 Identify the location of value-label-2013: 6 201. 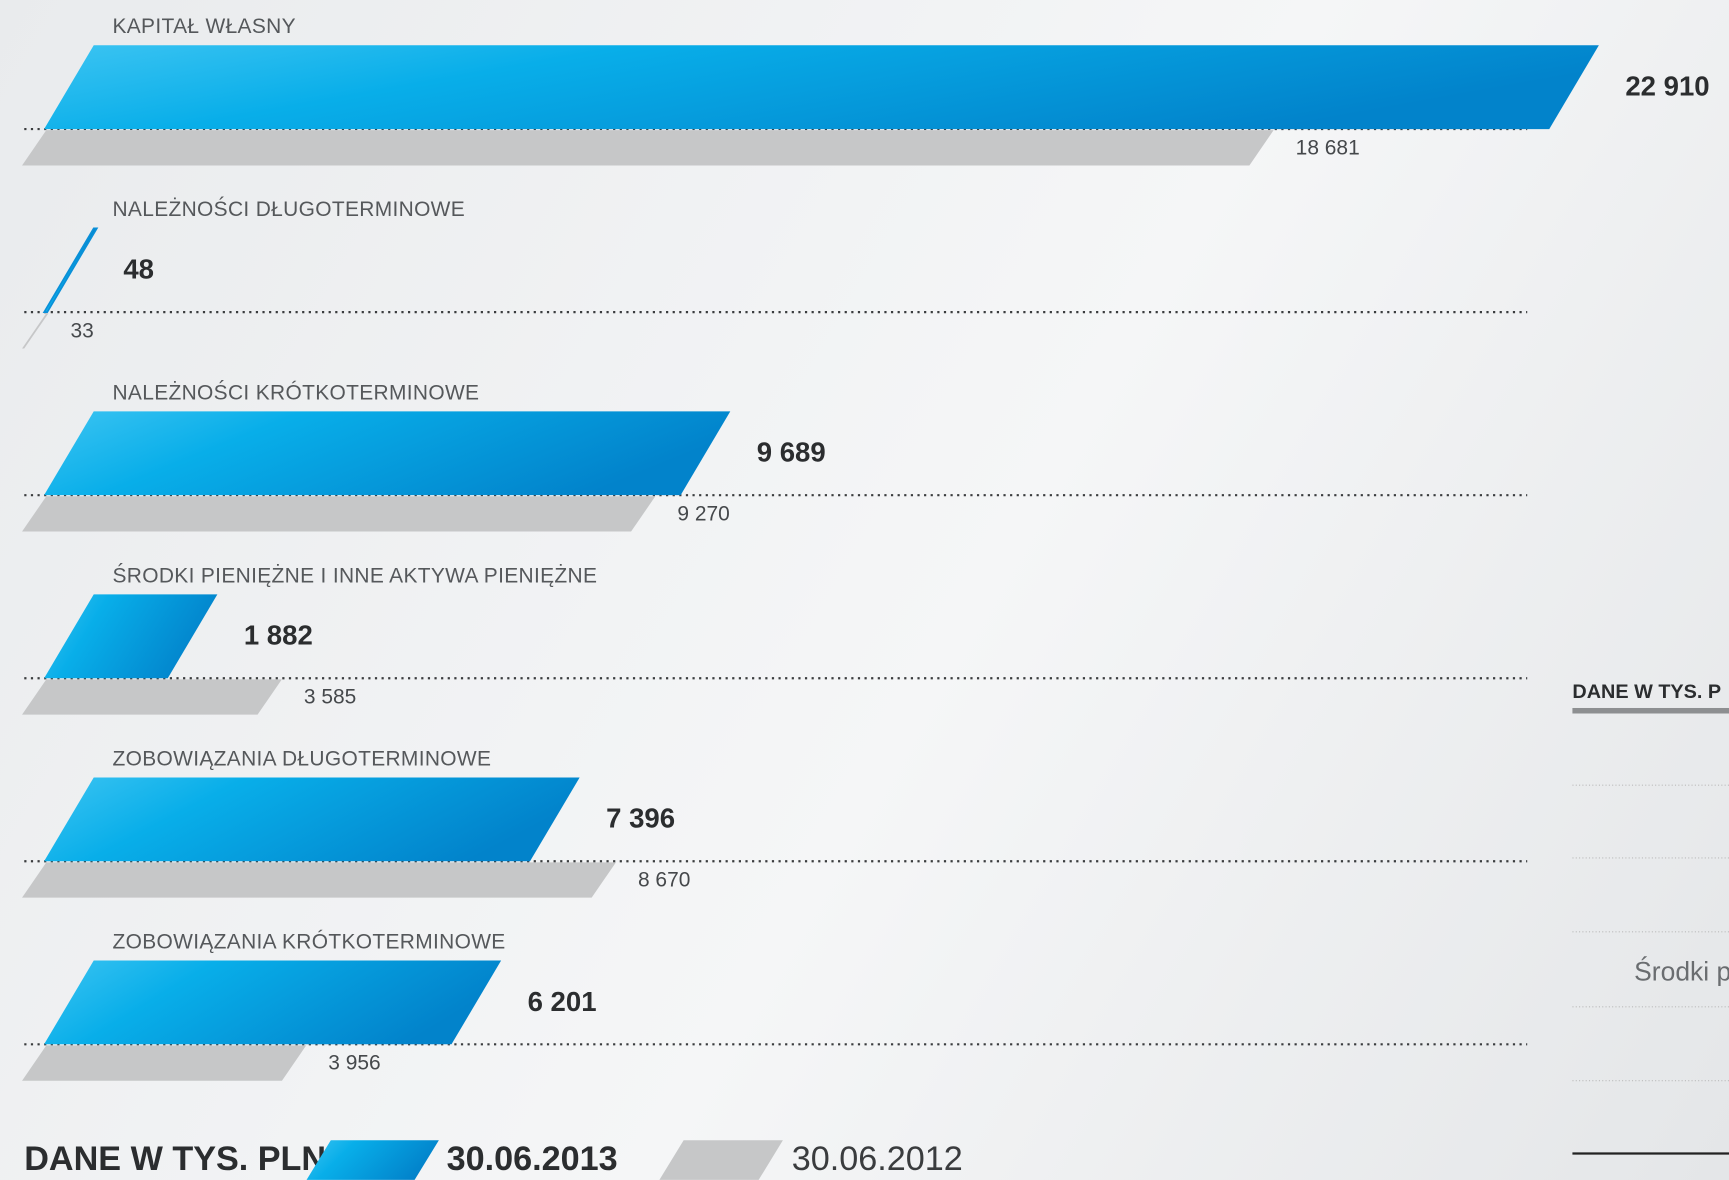
(562, 1001).